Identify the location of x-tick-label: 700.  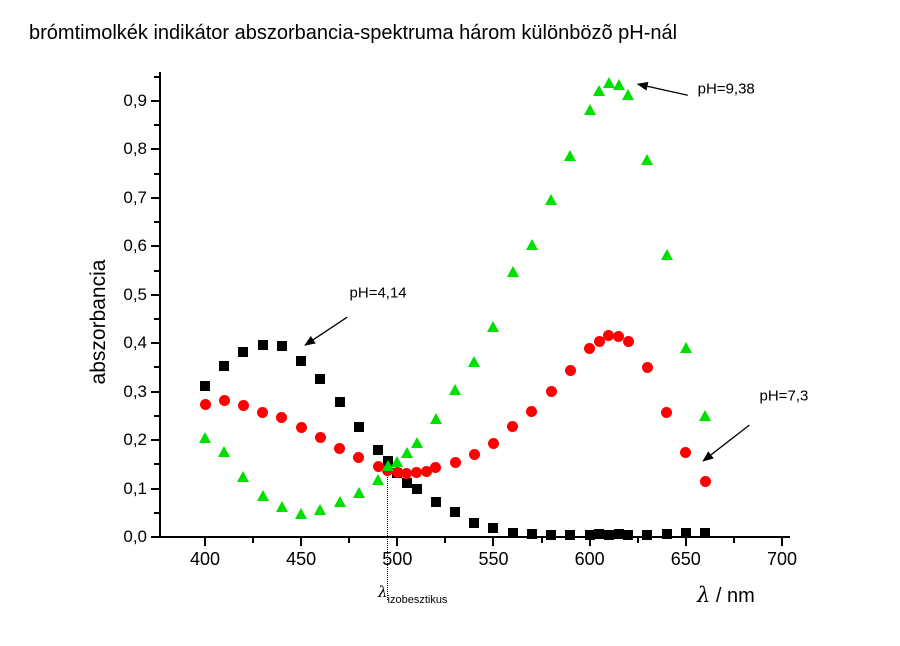
(781, 559).